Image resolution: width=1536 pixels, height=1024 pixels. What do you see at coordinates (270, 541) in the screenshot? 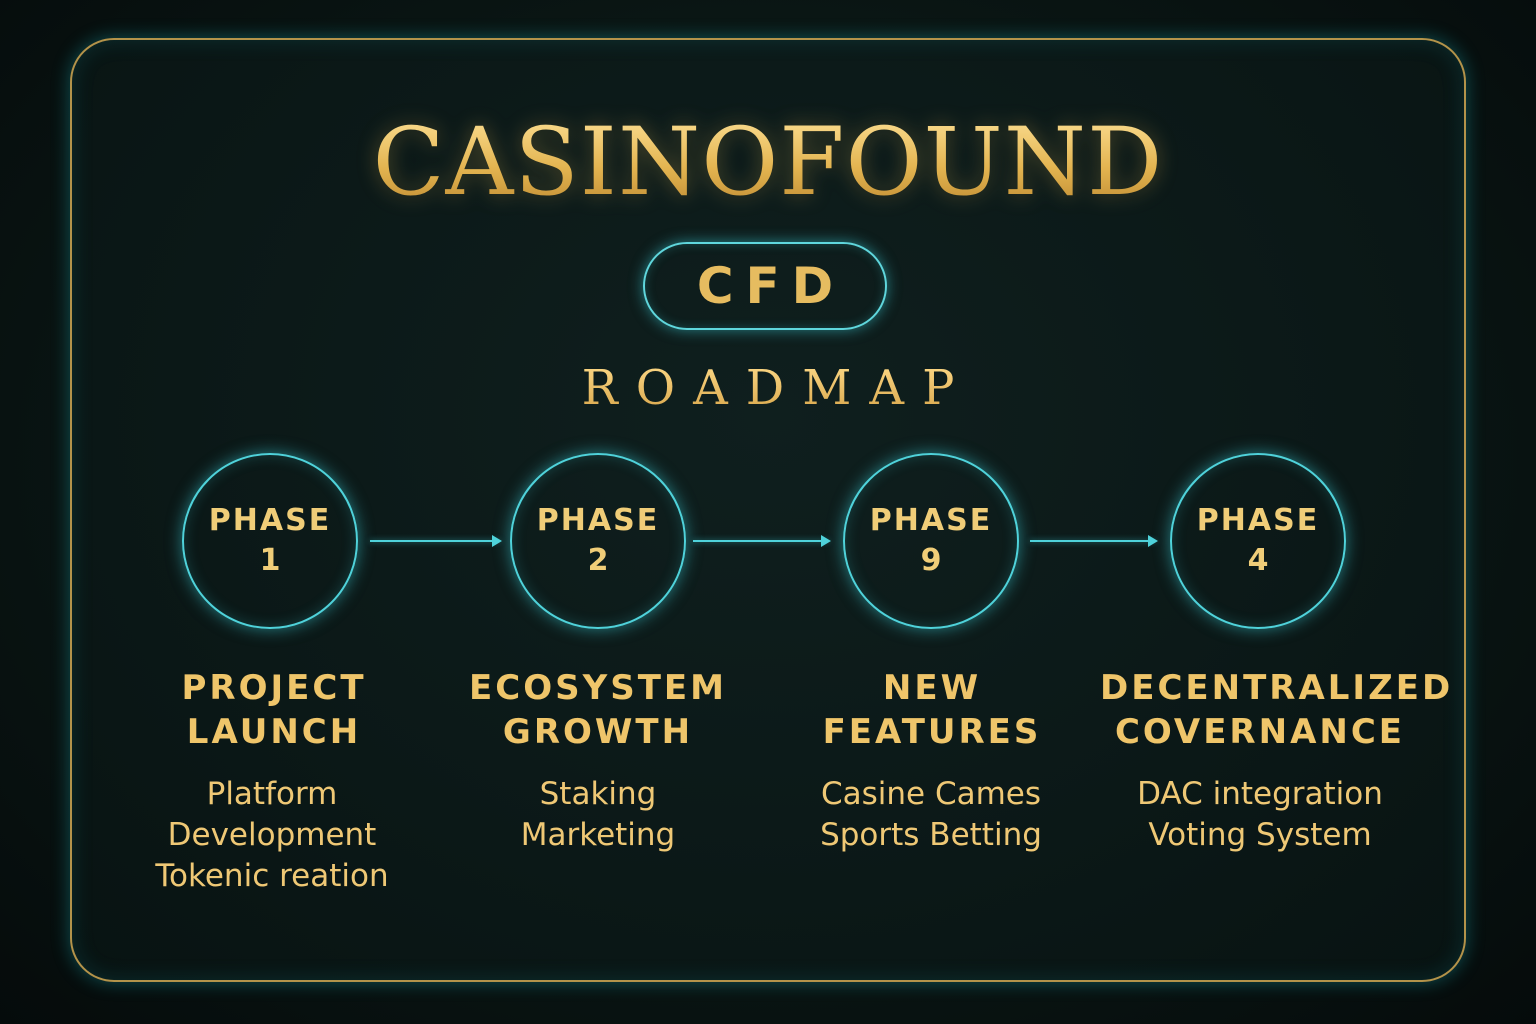
I see `phase-1-circle: PHASE 1` at bounding box center [270, 541].